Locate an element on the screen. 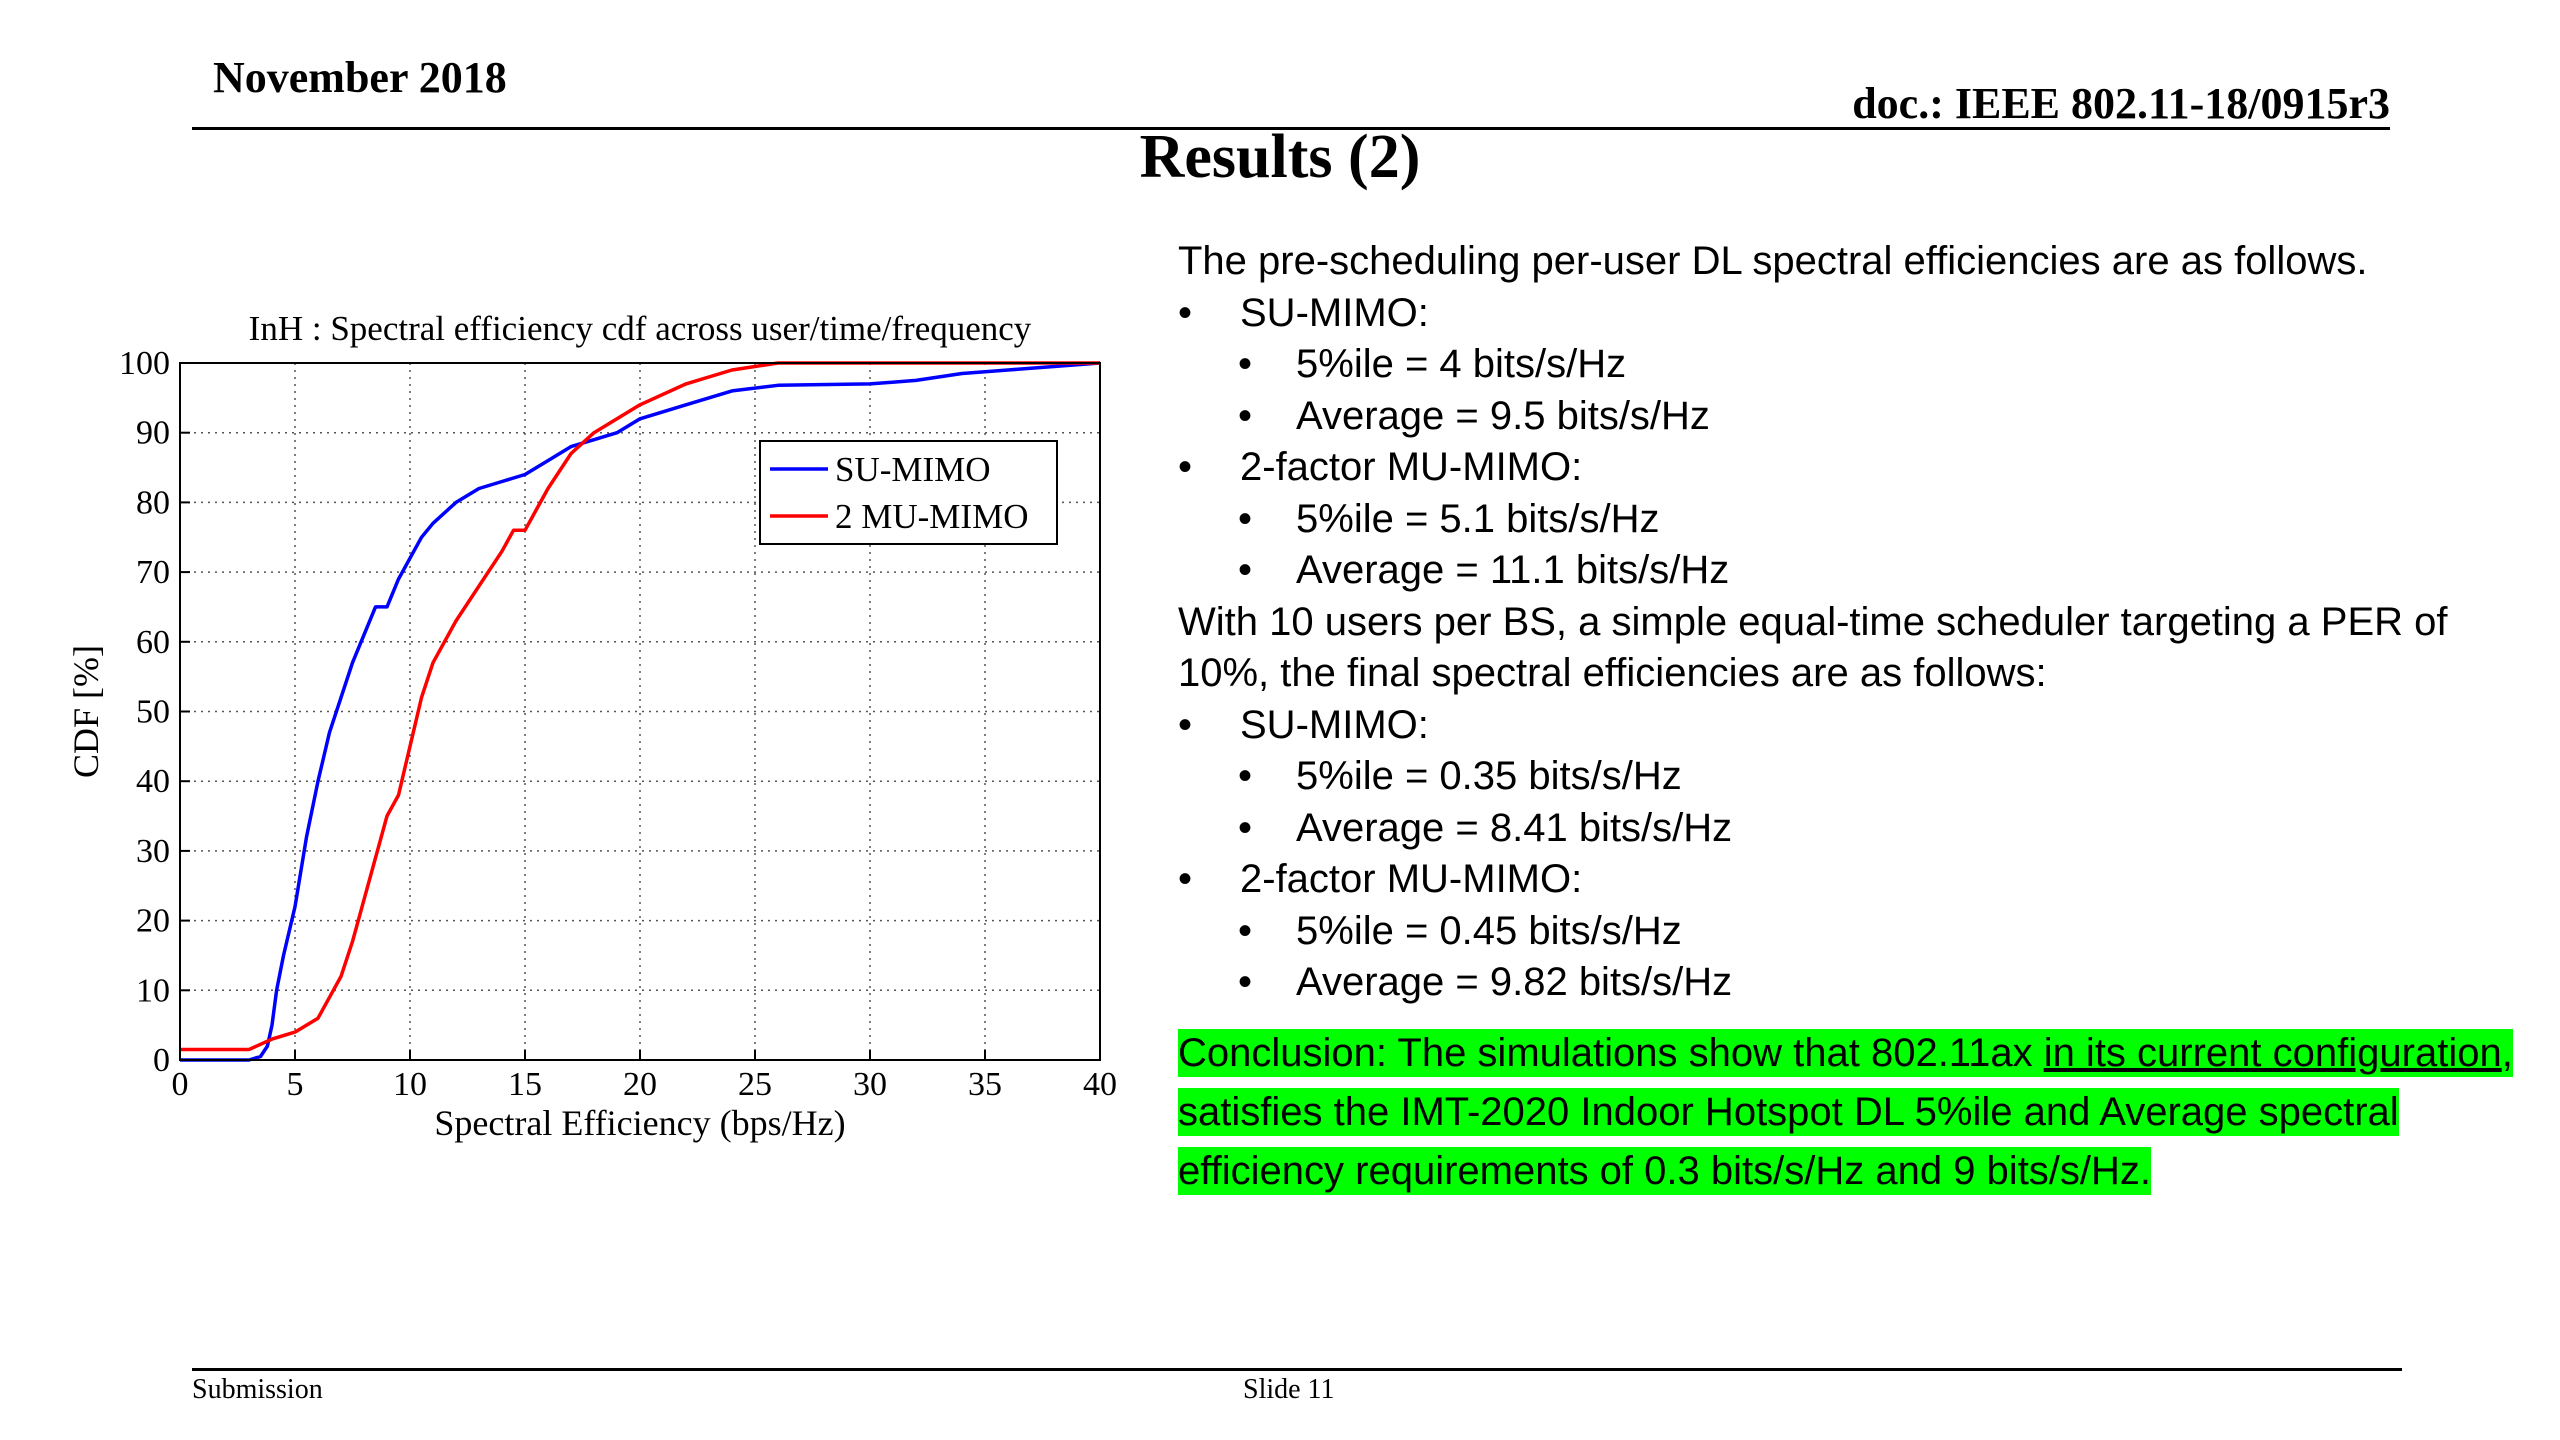  x-tick-label: 25 is located at coordinates (755, 1084).